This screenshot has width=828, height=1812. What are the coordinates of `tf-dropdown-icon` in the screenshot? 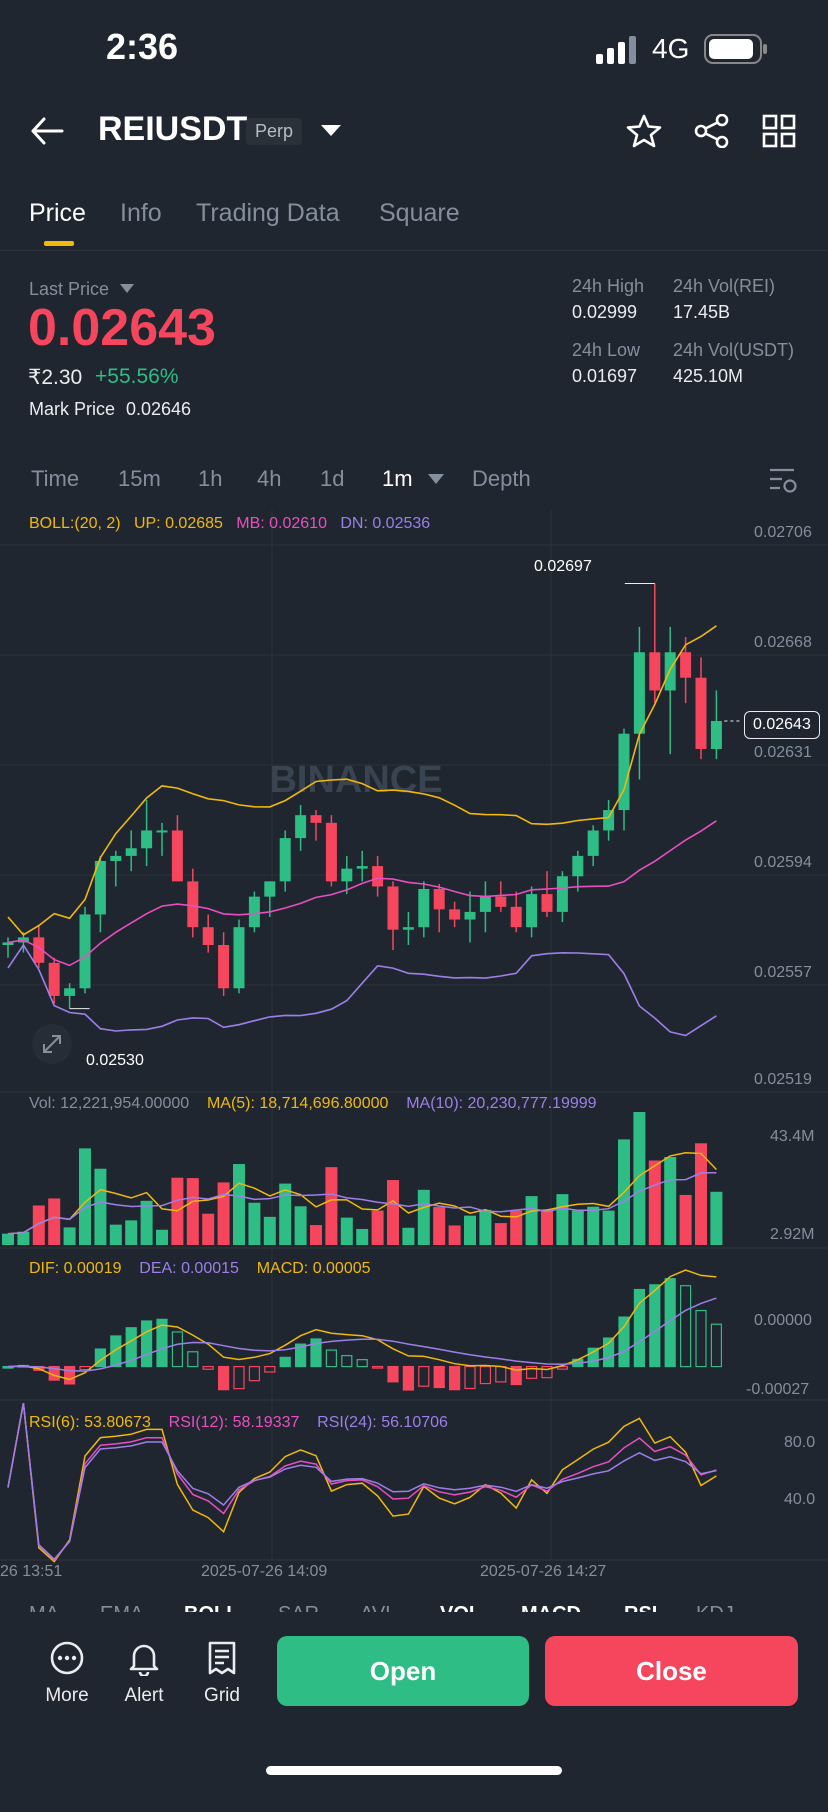 It's located at (436, 479).